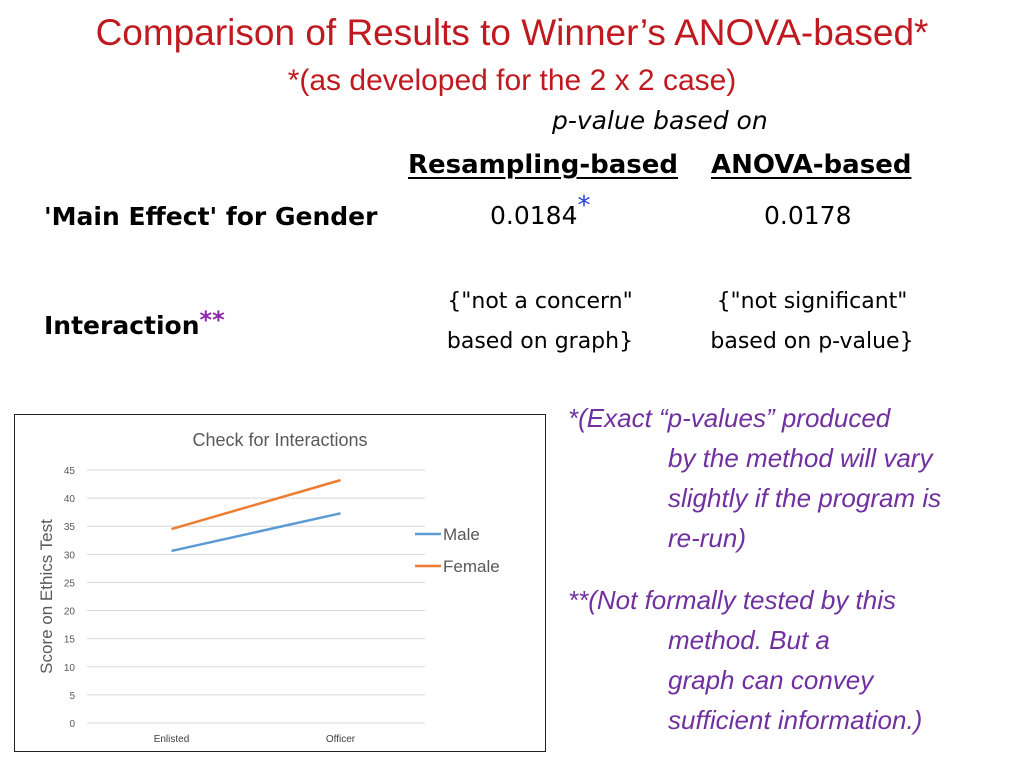  What do you see at coordinates (808, 215) in the screenshot?
I see `value-main-effect-anova: 0.0178` at bounding box center [808, 215].